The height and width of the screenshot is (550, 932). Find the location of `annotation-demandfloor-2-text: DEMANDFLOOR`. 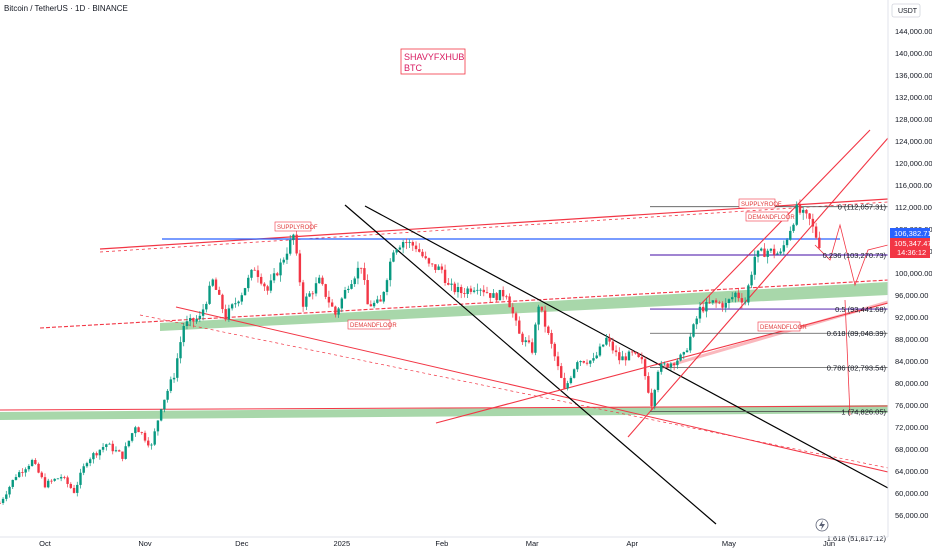

annotation-demandfloor-2-text: DEMANDFLOOR is located at coordinates (771, 218).